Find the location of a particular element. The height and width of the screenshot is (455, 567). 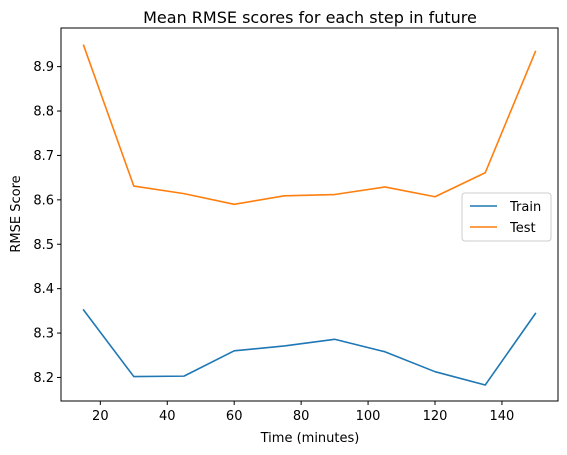

legend-box is located at coordinates (506, 217).